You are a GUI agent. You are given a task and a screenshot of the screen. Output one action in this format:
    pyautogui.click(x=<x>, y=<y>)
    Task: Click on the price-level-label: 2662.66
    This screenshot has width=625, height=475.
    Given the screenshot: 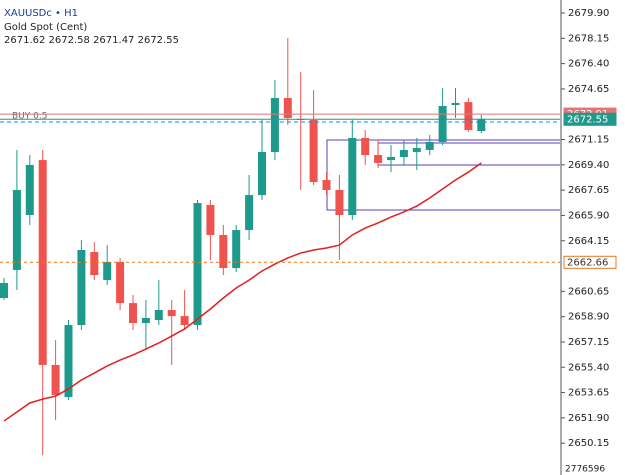 What is the action you would take?
    pyautogui.click(x=587, y=262)
    